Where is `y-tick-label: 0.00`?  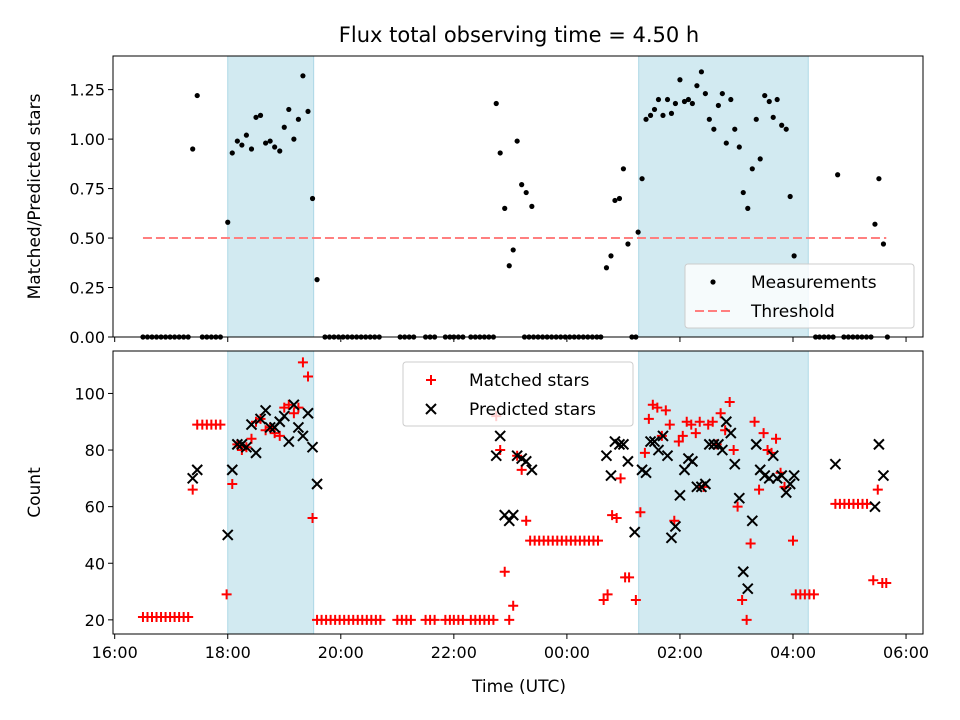 y-tick-label: 0.00 is located at coordinates (87, 337).